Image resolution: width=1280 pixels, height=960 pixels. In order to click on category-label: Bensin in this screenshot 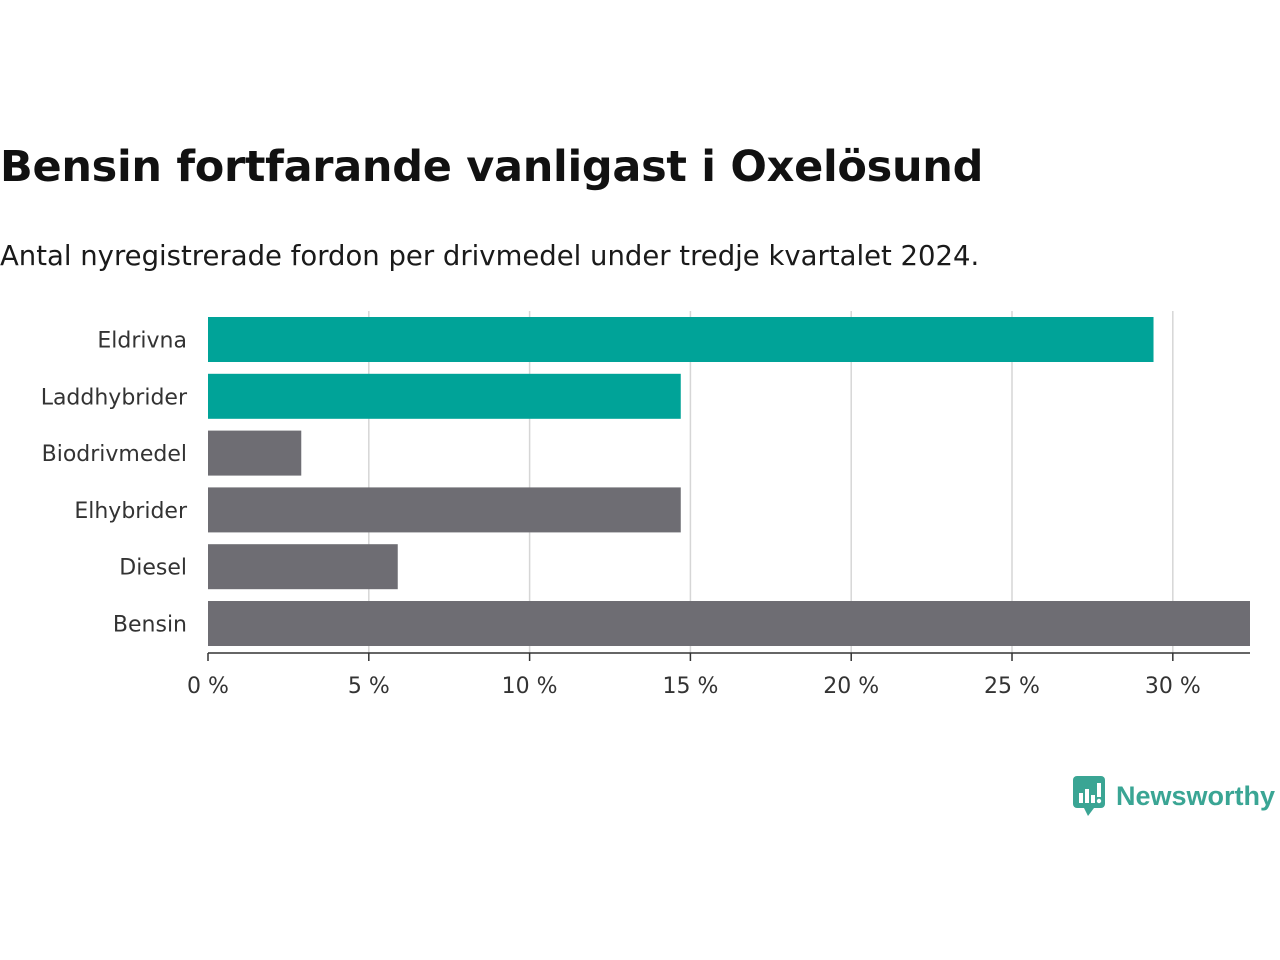, I will do `click(150, 625)`.